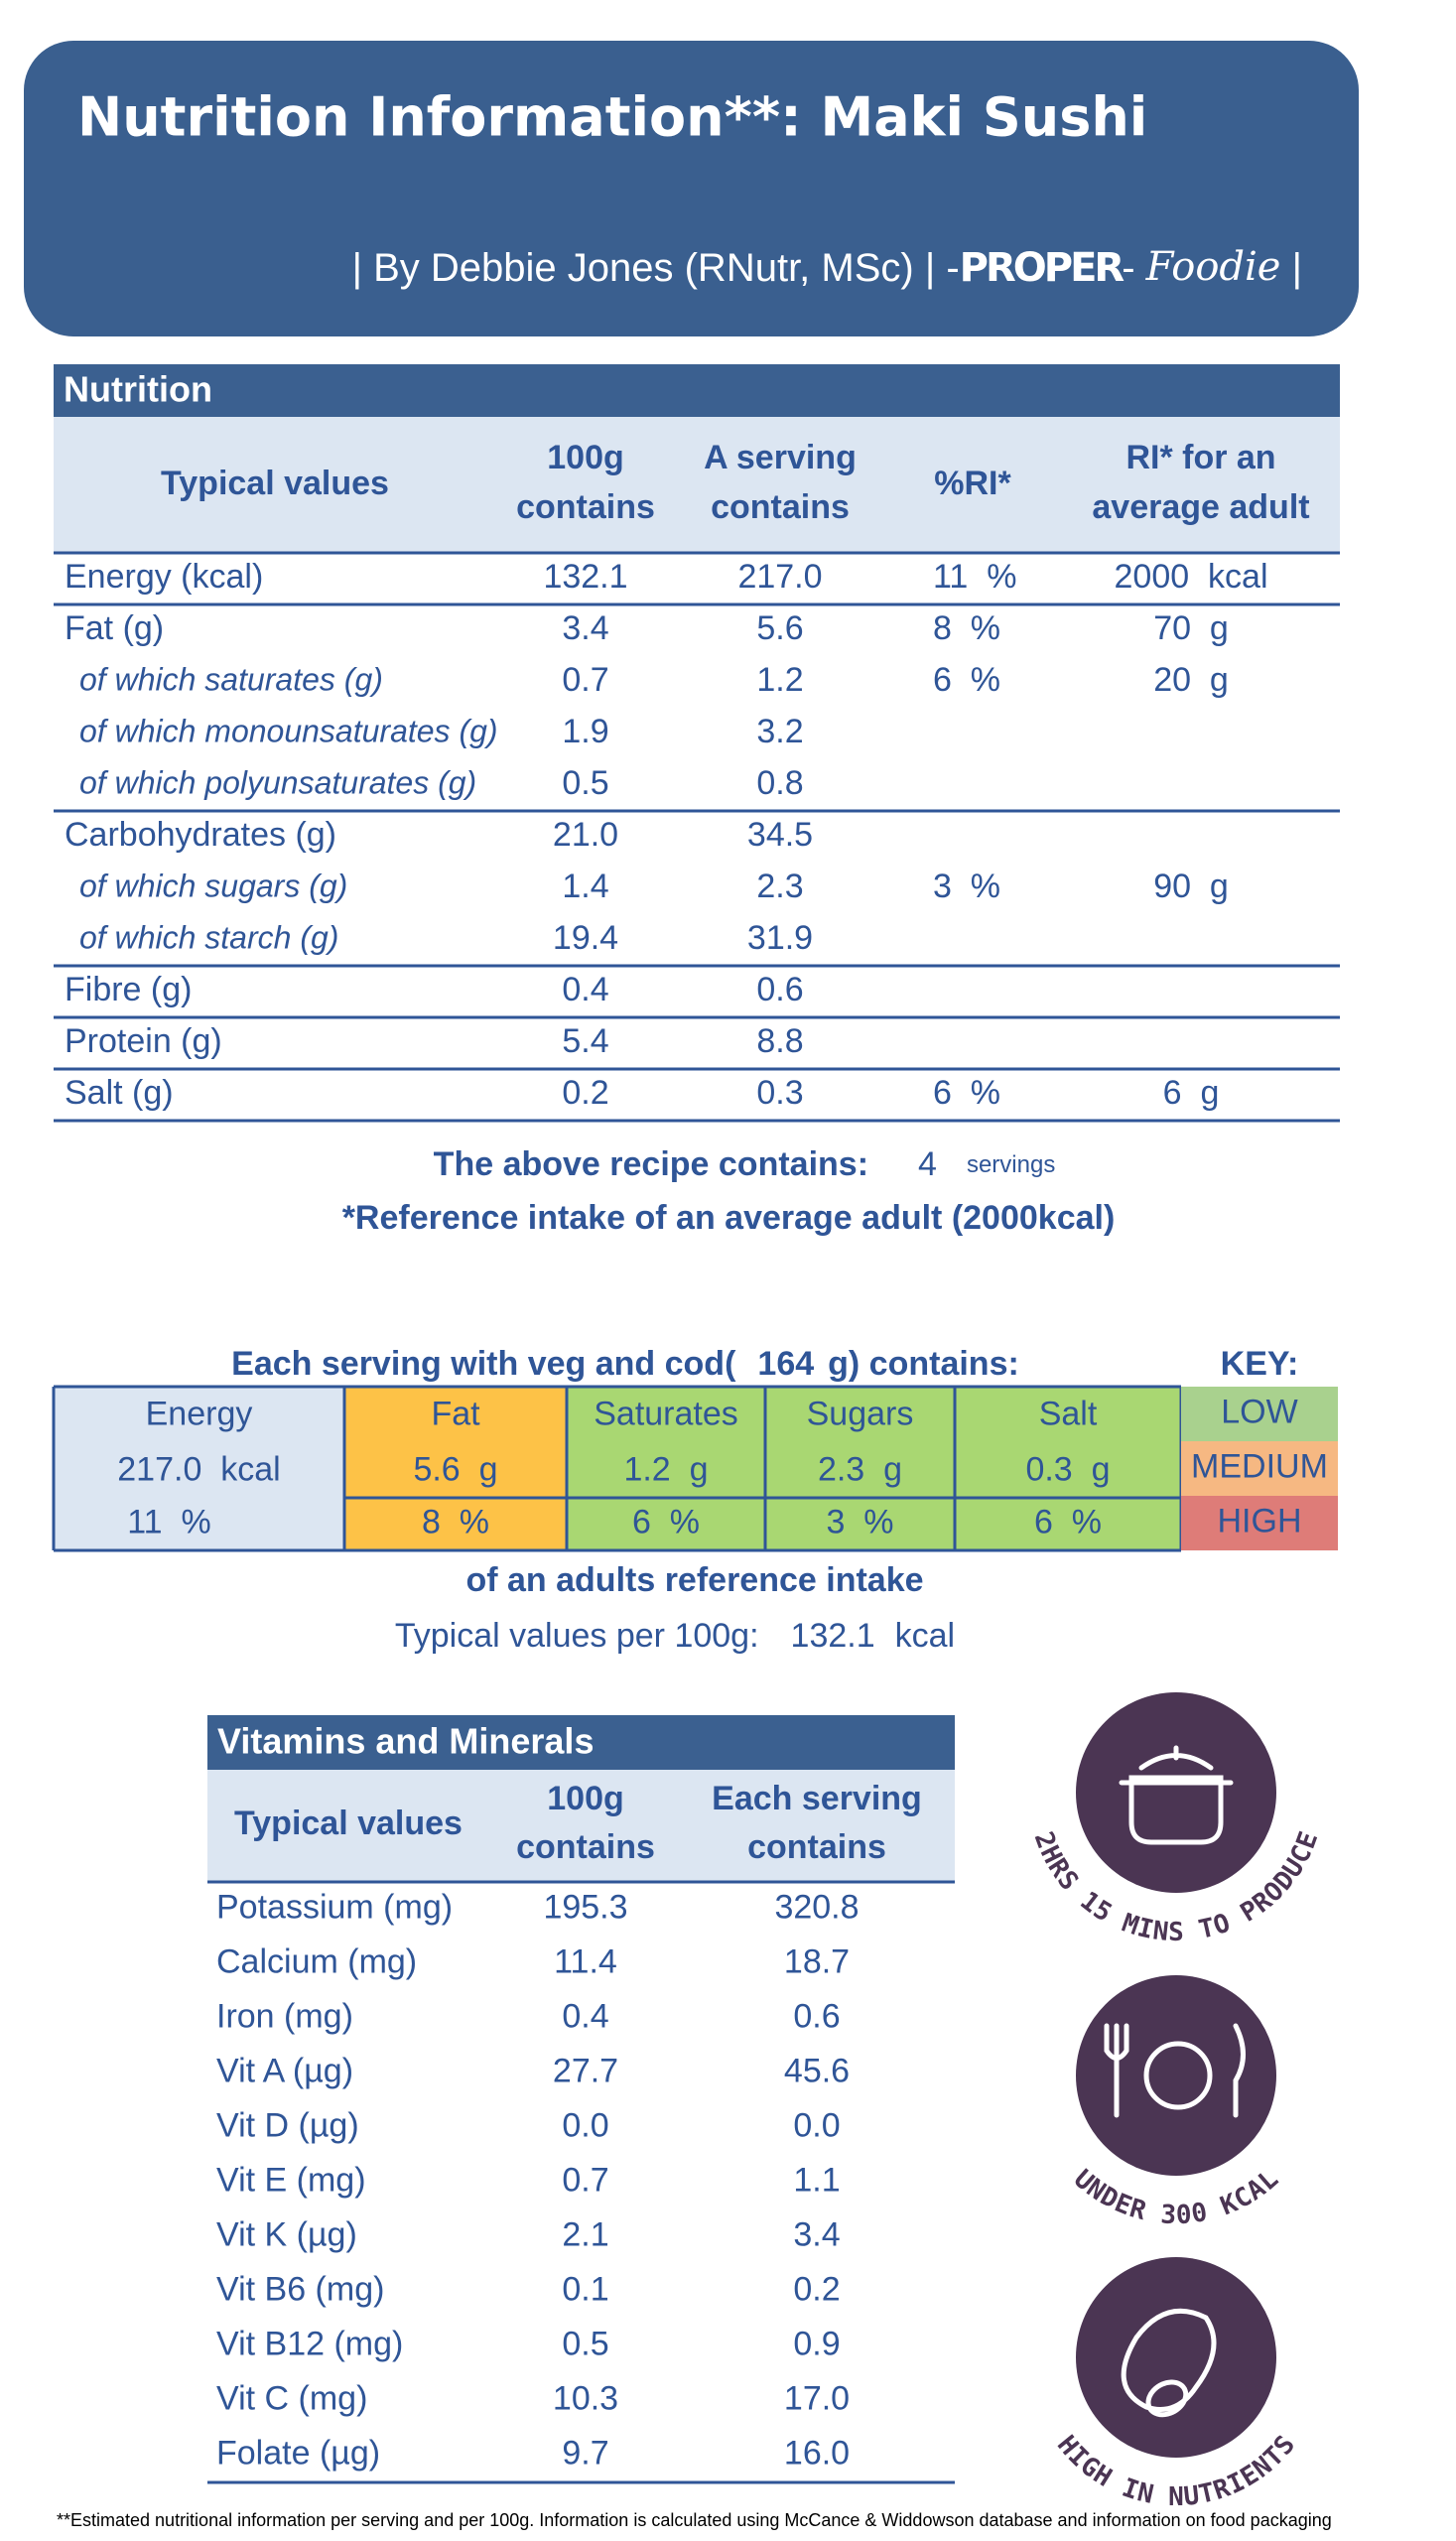 The width and height of the screenshot is (1456, 2541). What do you see at coordinates (780, 457) in the screenshot?
I see `column-header: A serving` at bounding box center [780, 457].